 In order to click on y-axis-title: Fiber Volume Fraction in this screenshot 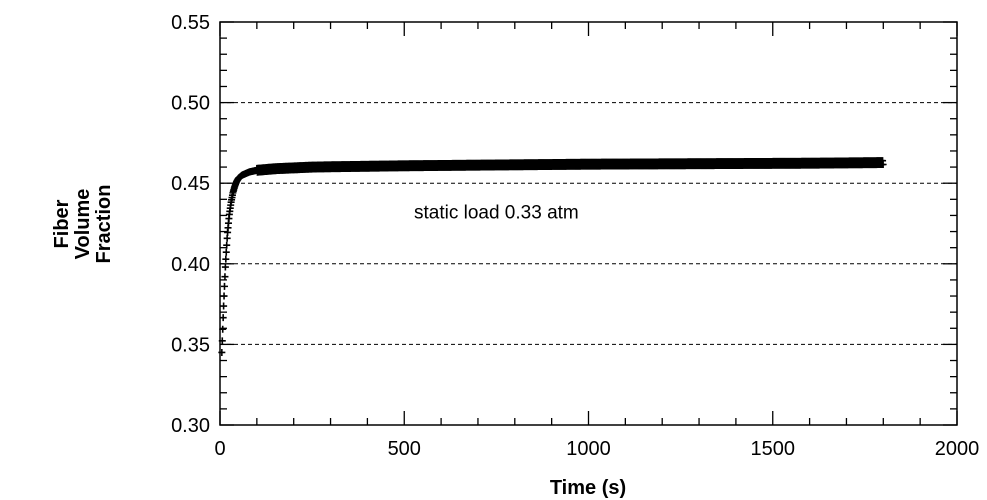, I will do `click(83, 224)`.